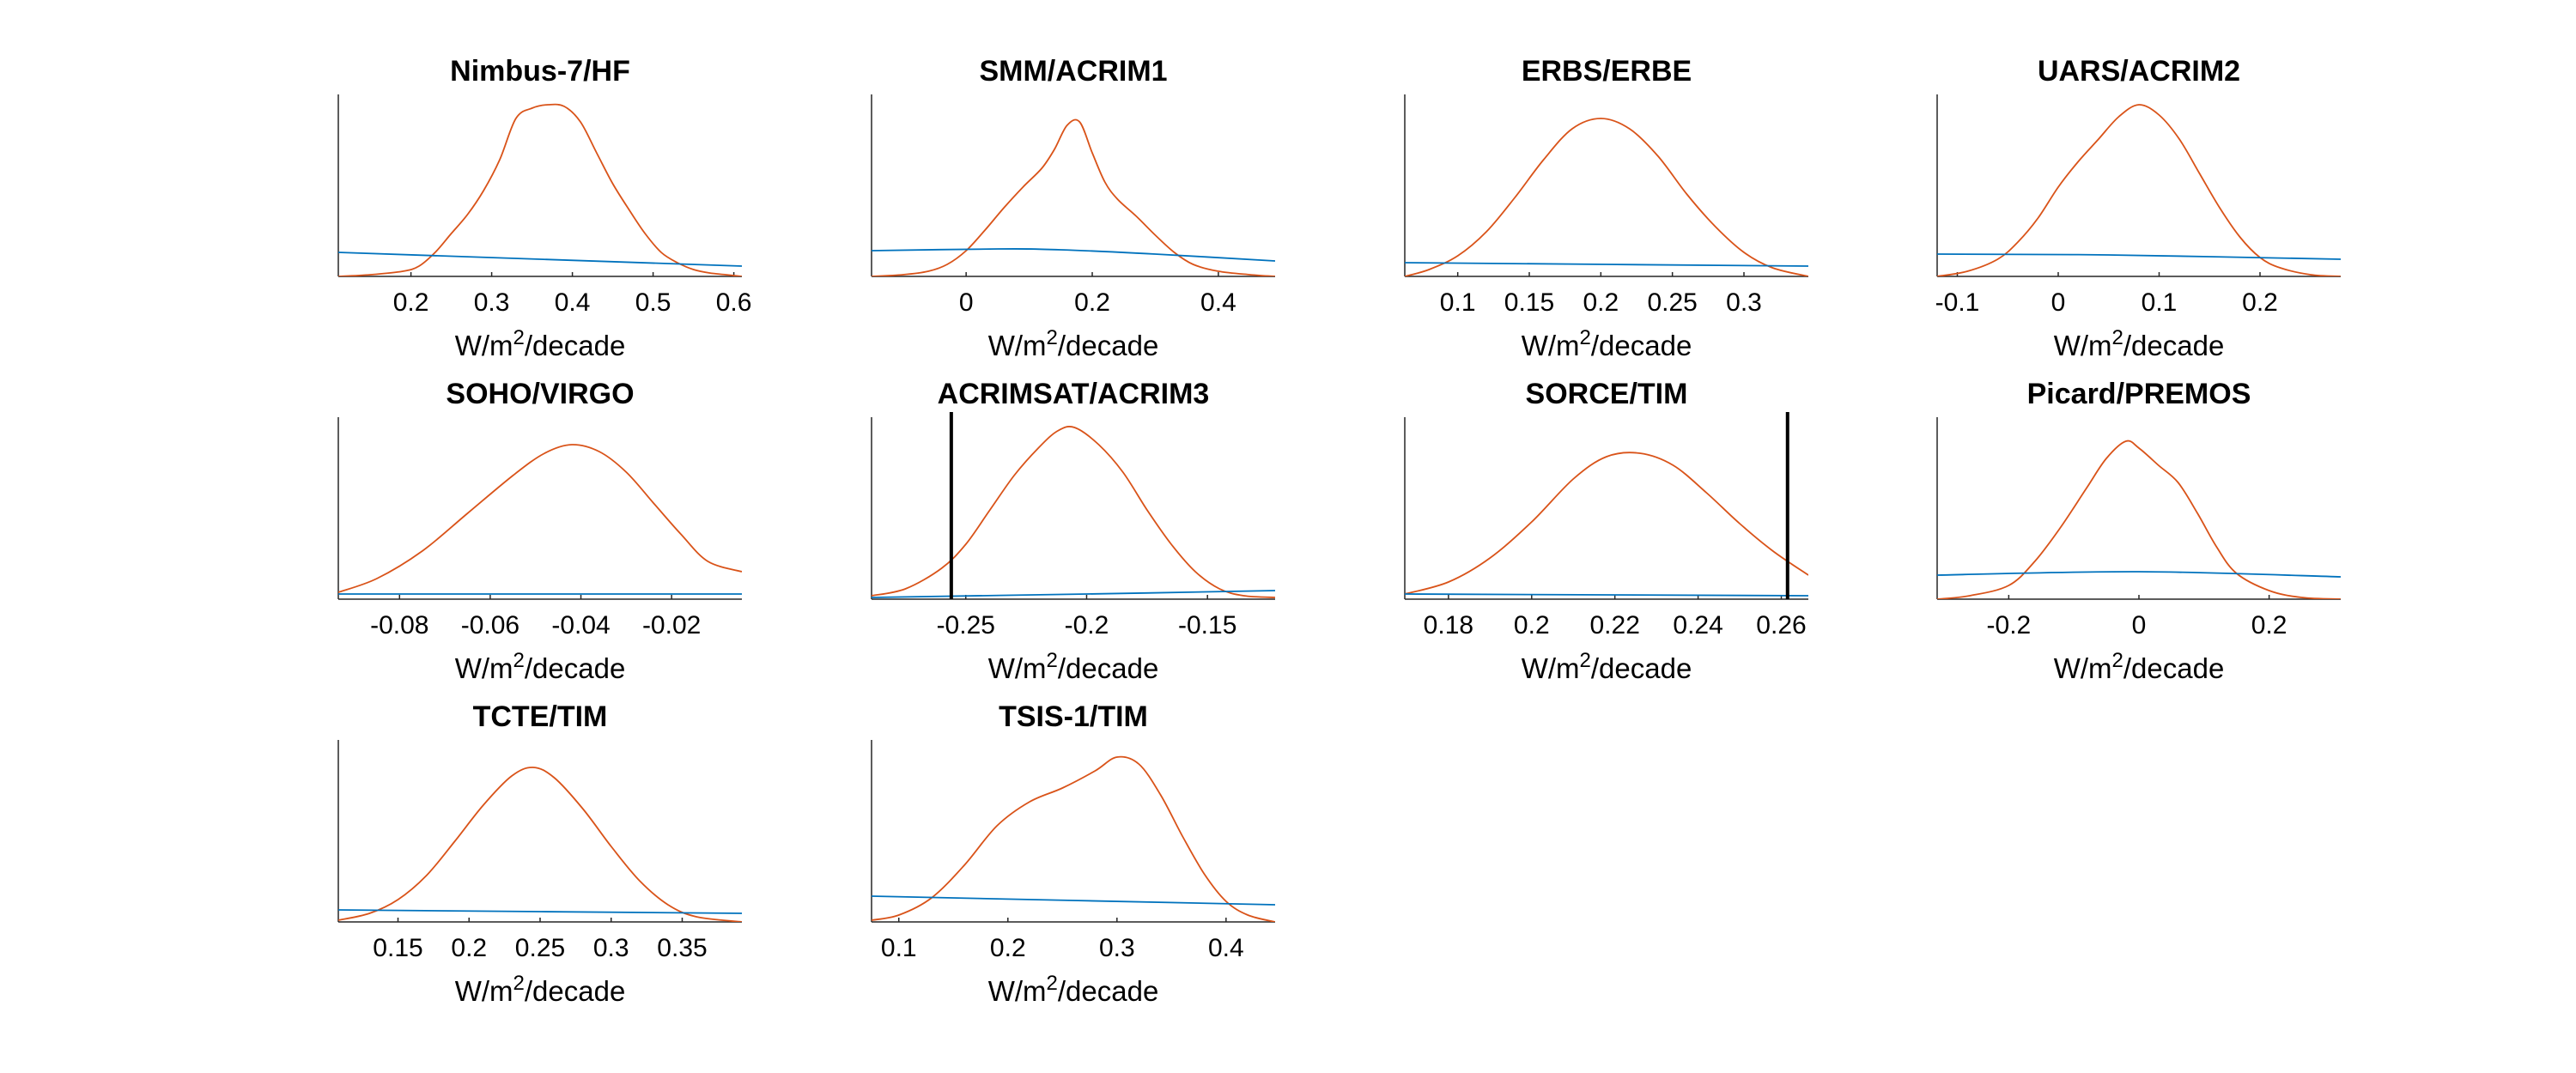  I want to click on chart-panel: SORCE/TIM 0.18 0.2 0.22 0.24 0.26 W/m2/decade, so click(1606, 531).